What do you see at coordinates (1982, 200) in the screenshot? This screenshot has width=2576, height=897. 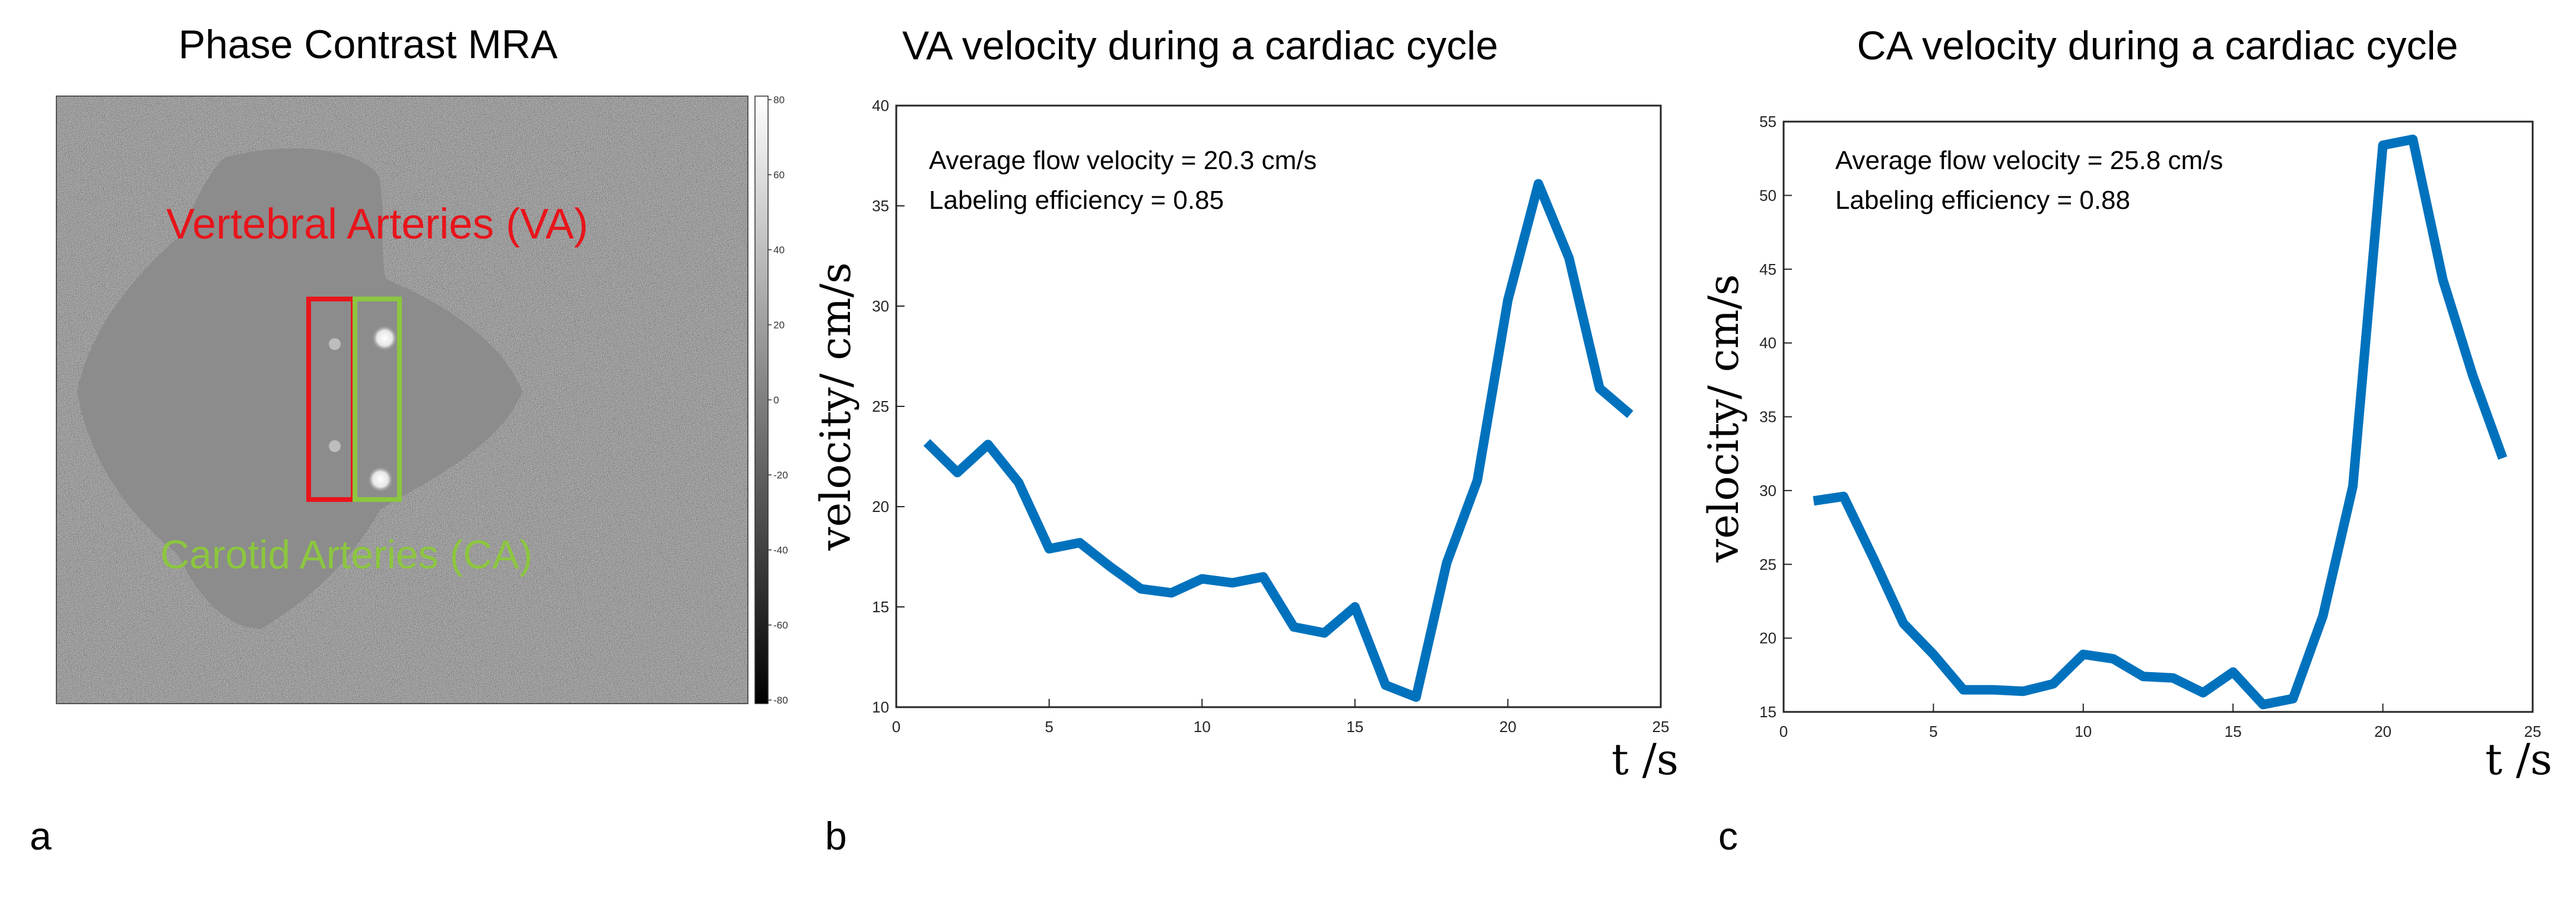 I see `ca-labeling-efficiency-annotation: Labeling efficiency = 0.88` at bounding box center [1982, 200].